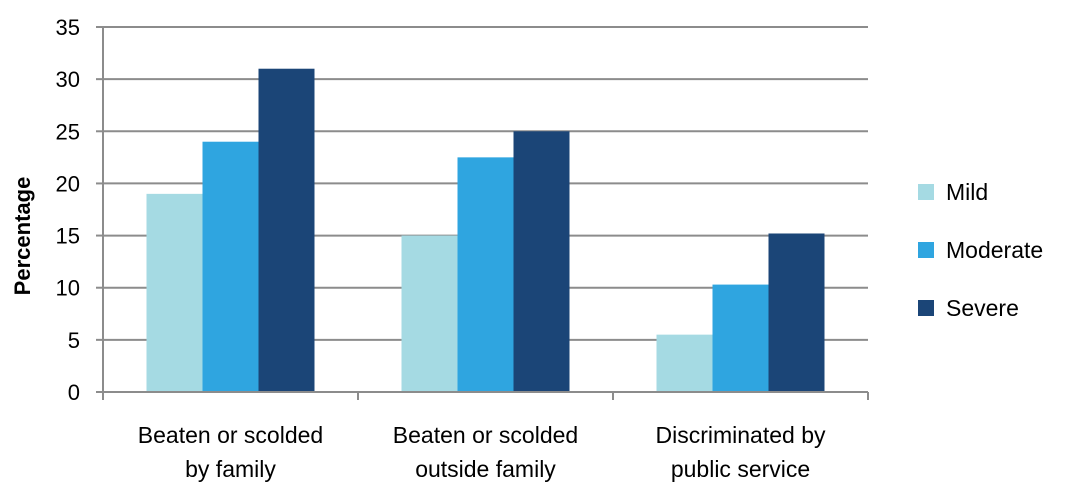 The width and height of the screenshot is (1075, 484). I want to click on legend-label: Mild, so click(967, 192).